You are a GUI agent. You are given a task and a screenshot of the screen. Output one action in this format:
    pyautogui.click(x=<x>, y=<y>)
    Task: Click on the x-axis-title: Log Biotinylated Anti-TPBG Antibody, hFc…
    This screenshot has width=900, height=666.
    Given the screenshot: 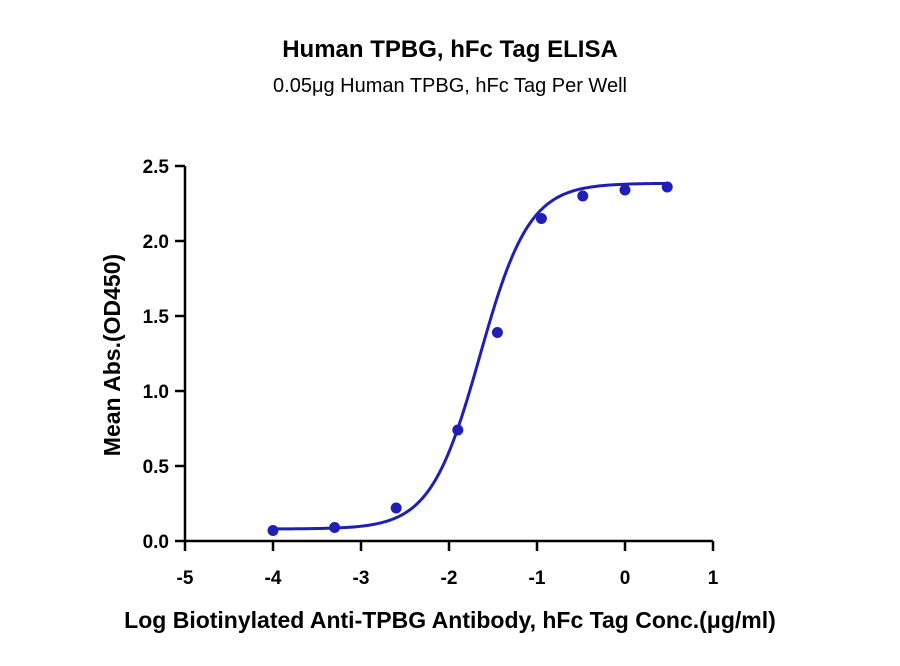 What is the action you would take?
    pyautogui.click(x=450, y=620)
    